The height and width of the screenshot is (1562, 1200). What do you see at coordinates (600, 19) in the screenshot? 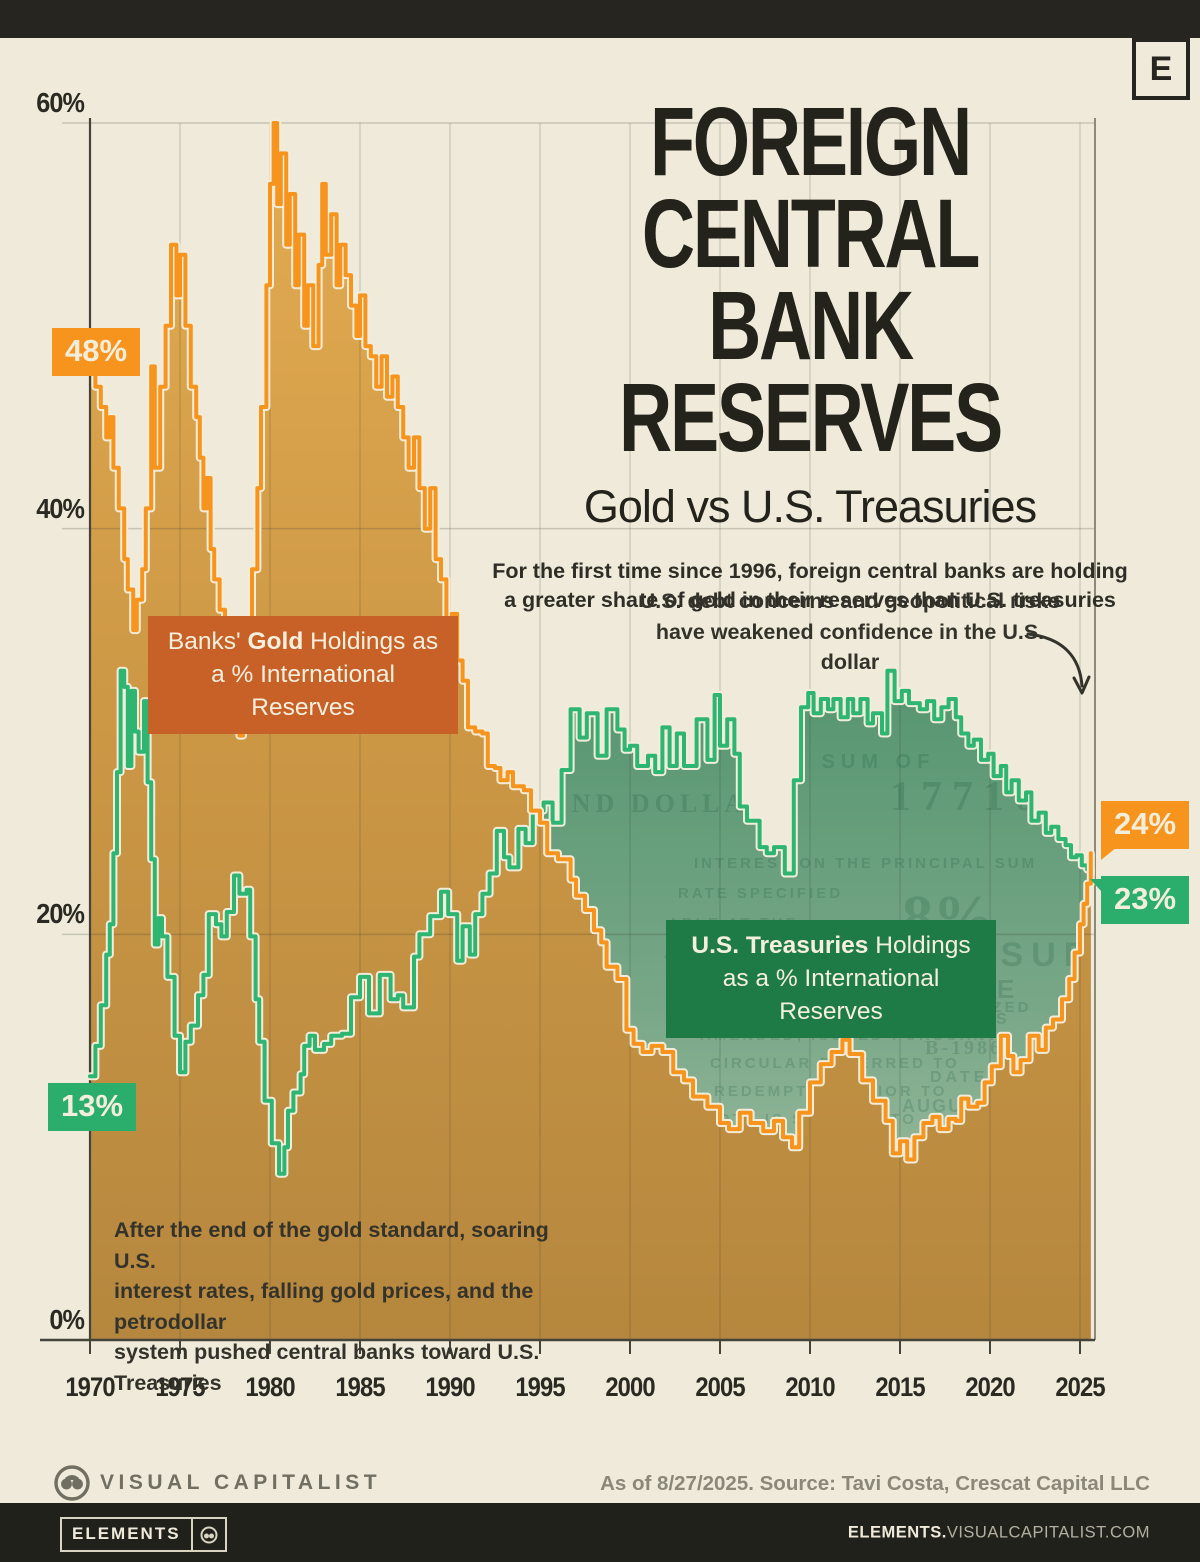
I see `top-bar` at bounding box center [600, 19].